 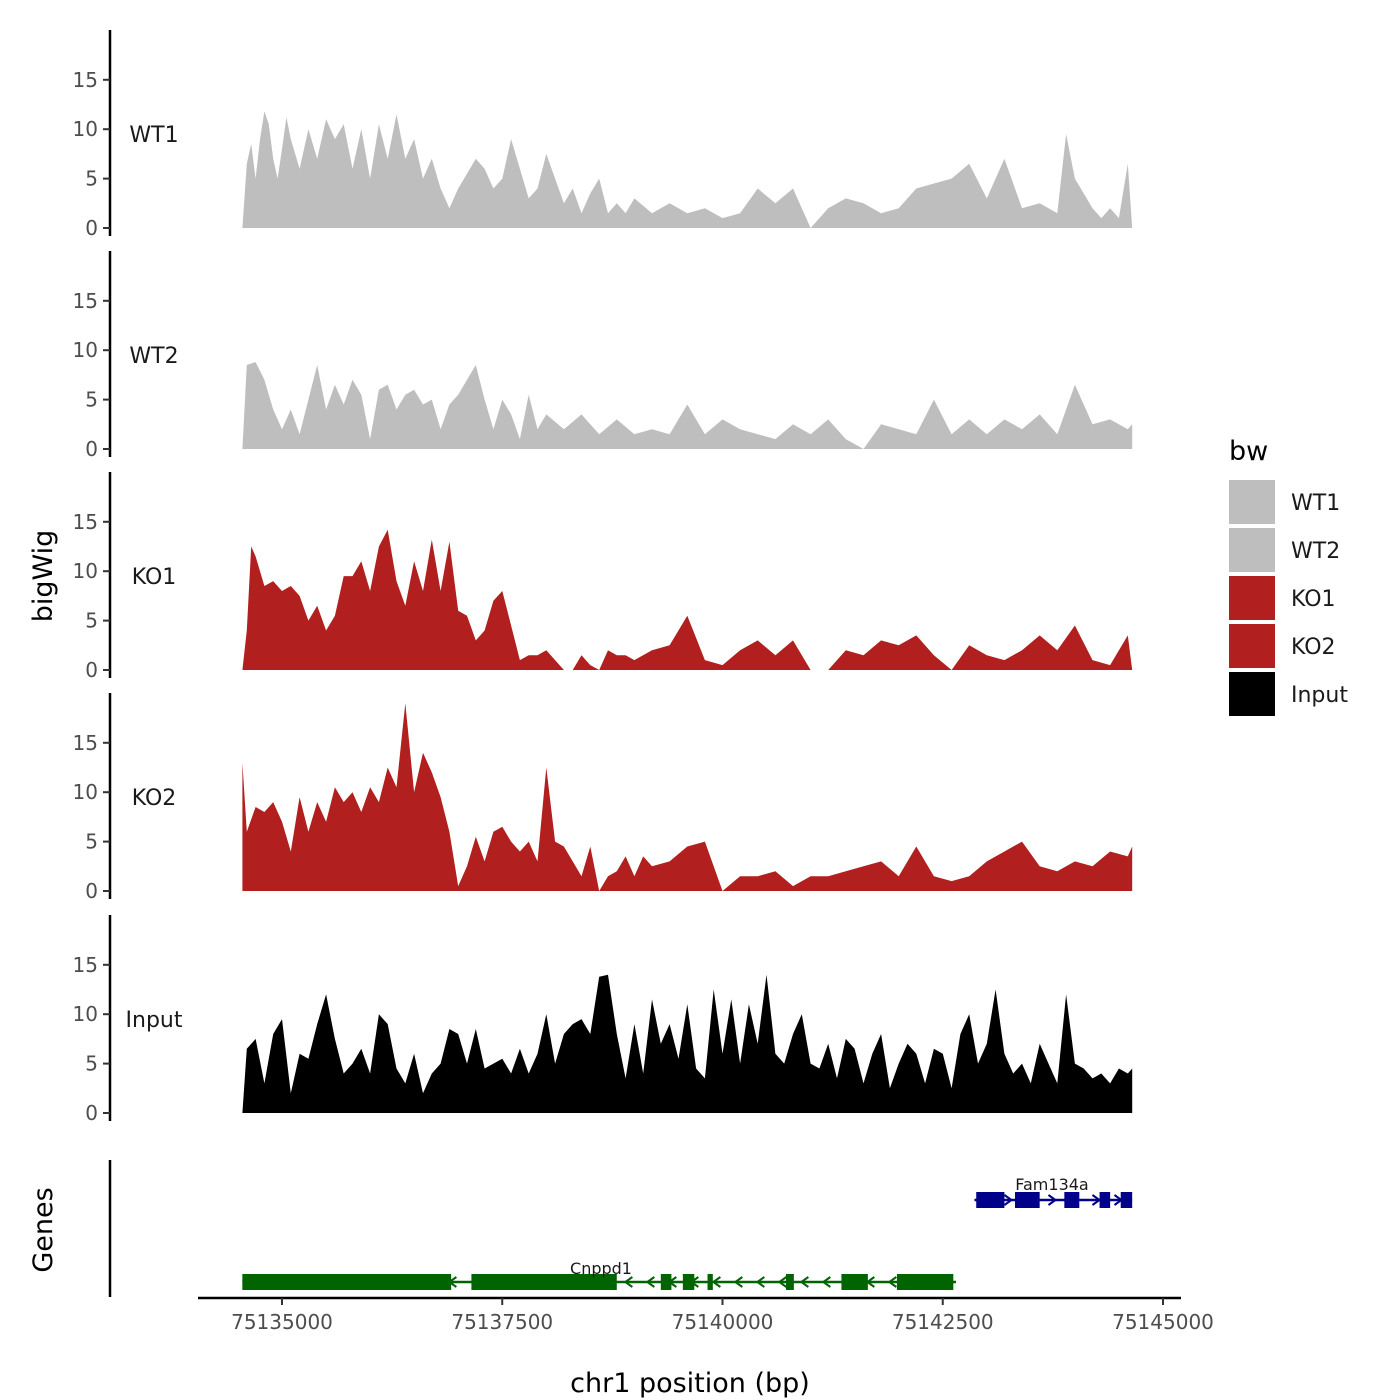 I want to click on legend-item-input: Input, so click(x=1288, y=694).